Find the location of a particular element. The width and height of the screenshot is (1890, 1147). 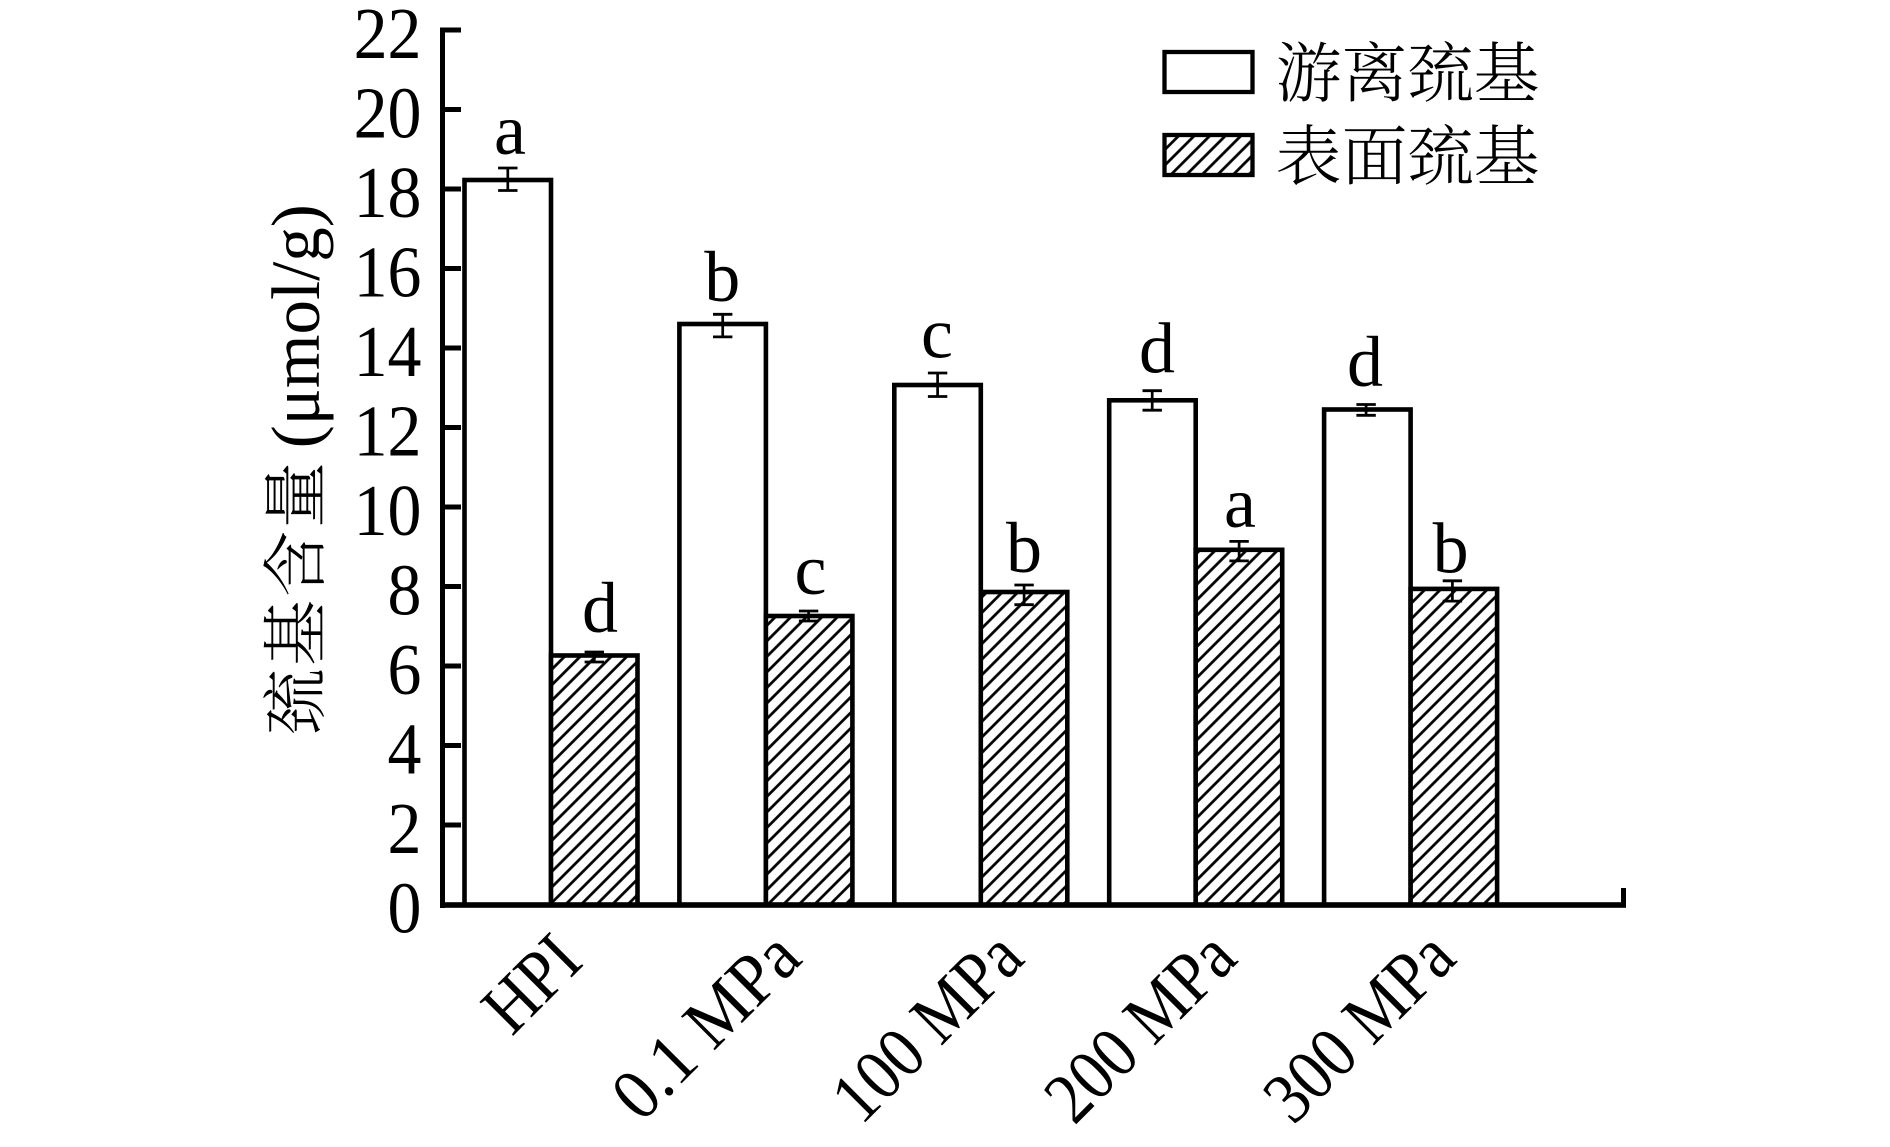

svg-text: 18 is located at coordinates (388, 193).